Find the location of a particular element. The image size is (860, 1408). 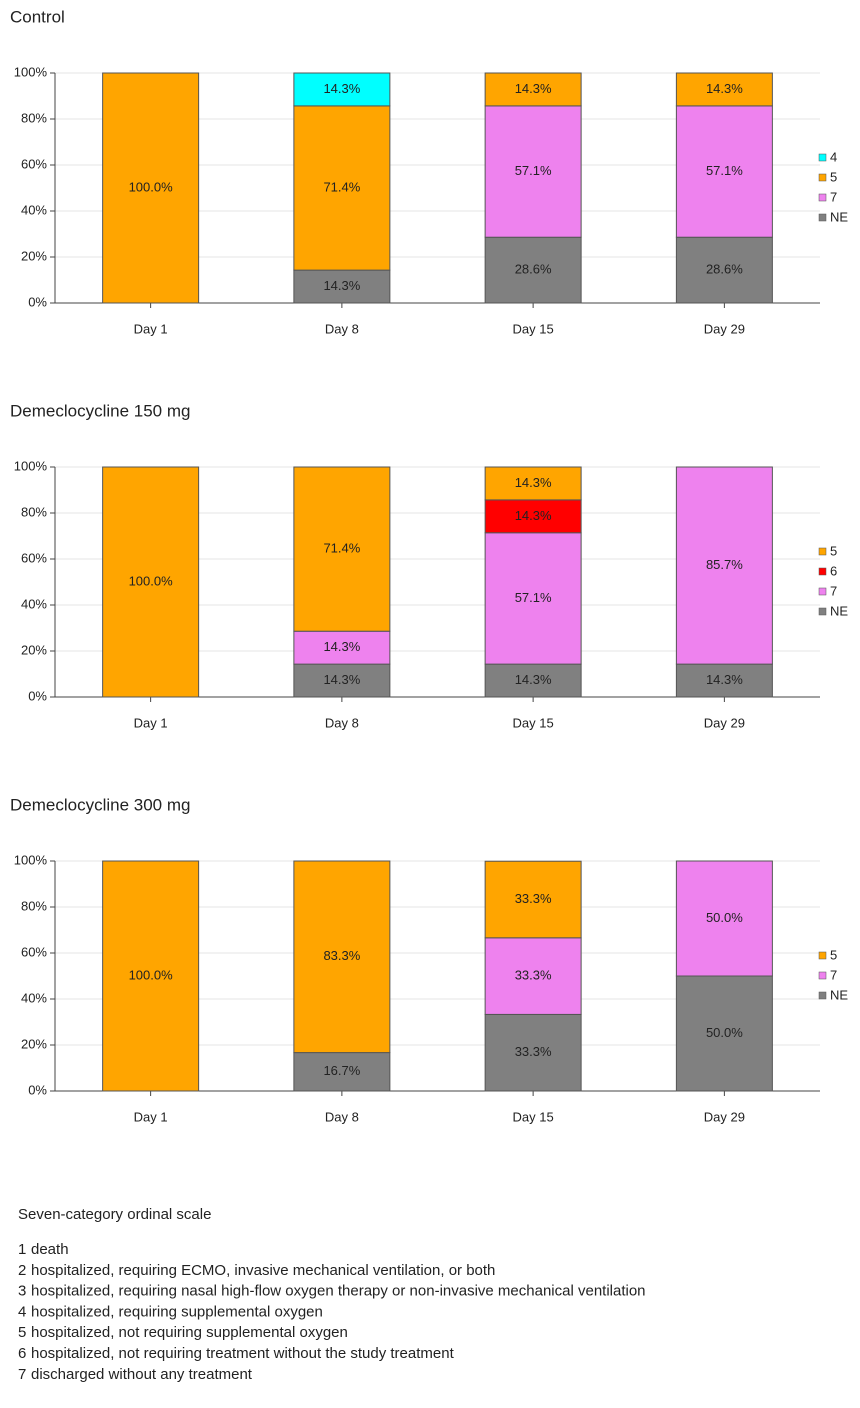

data-label: 83.3% is located at coordinates (341, 955).